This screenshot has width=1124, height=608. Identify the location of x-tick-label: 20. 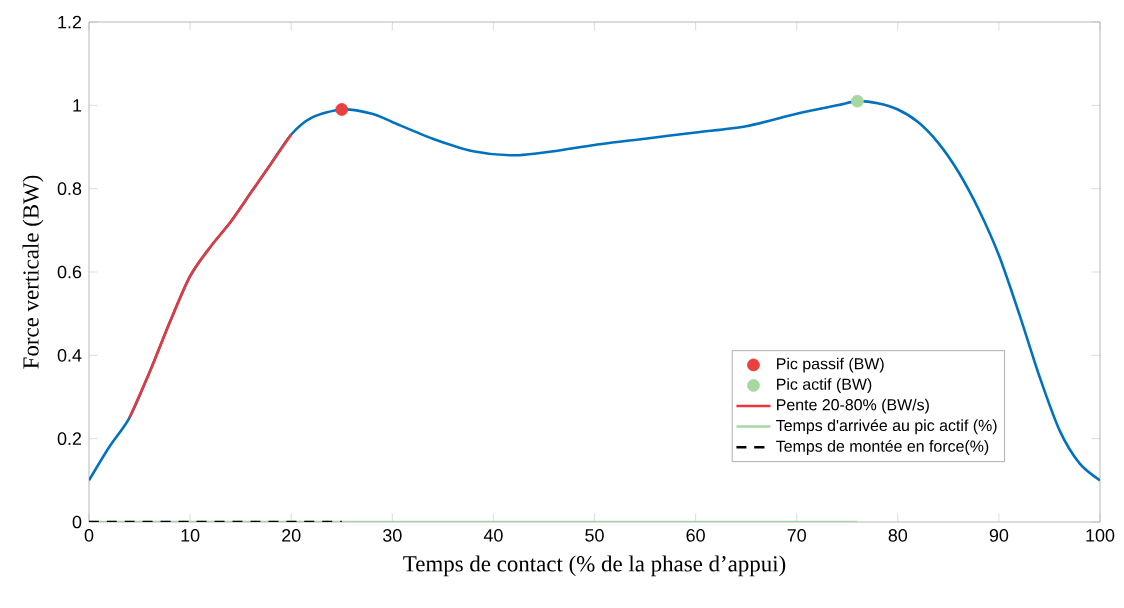
(291, 535).